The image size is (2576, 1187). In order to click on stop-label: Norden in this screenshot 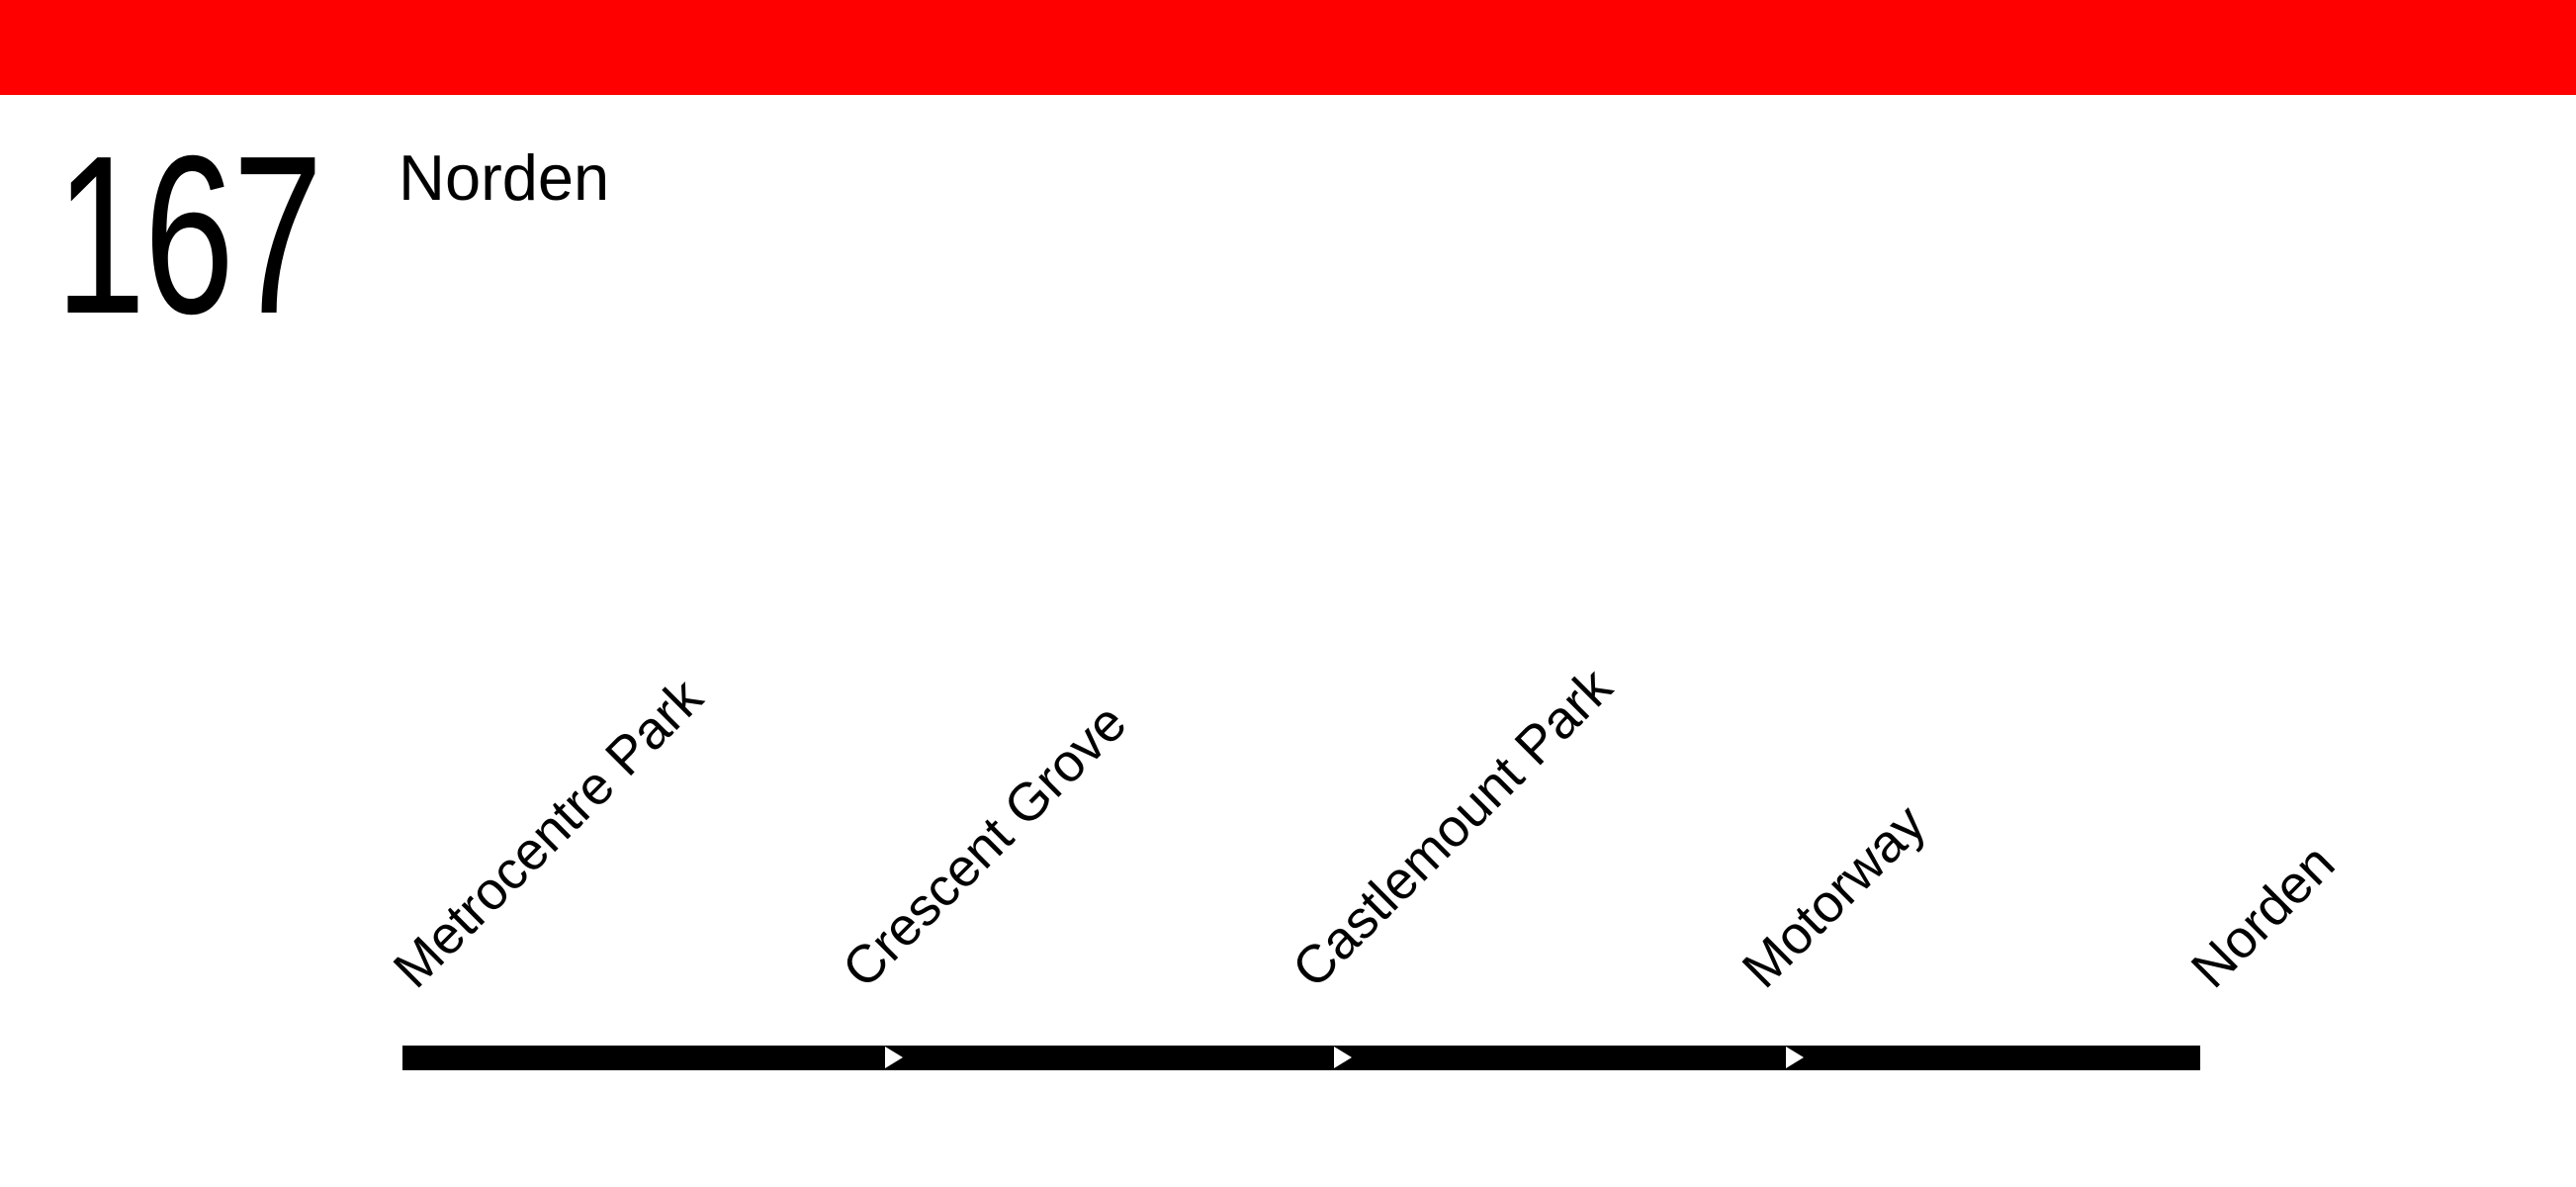, I will do `click(2263, 916)`.